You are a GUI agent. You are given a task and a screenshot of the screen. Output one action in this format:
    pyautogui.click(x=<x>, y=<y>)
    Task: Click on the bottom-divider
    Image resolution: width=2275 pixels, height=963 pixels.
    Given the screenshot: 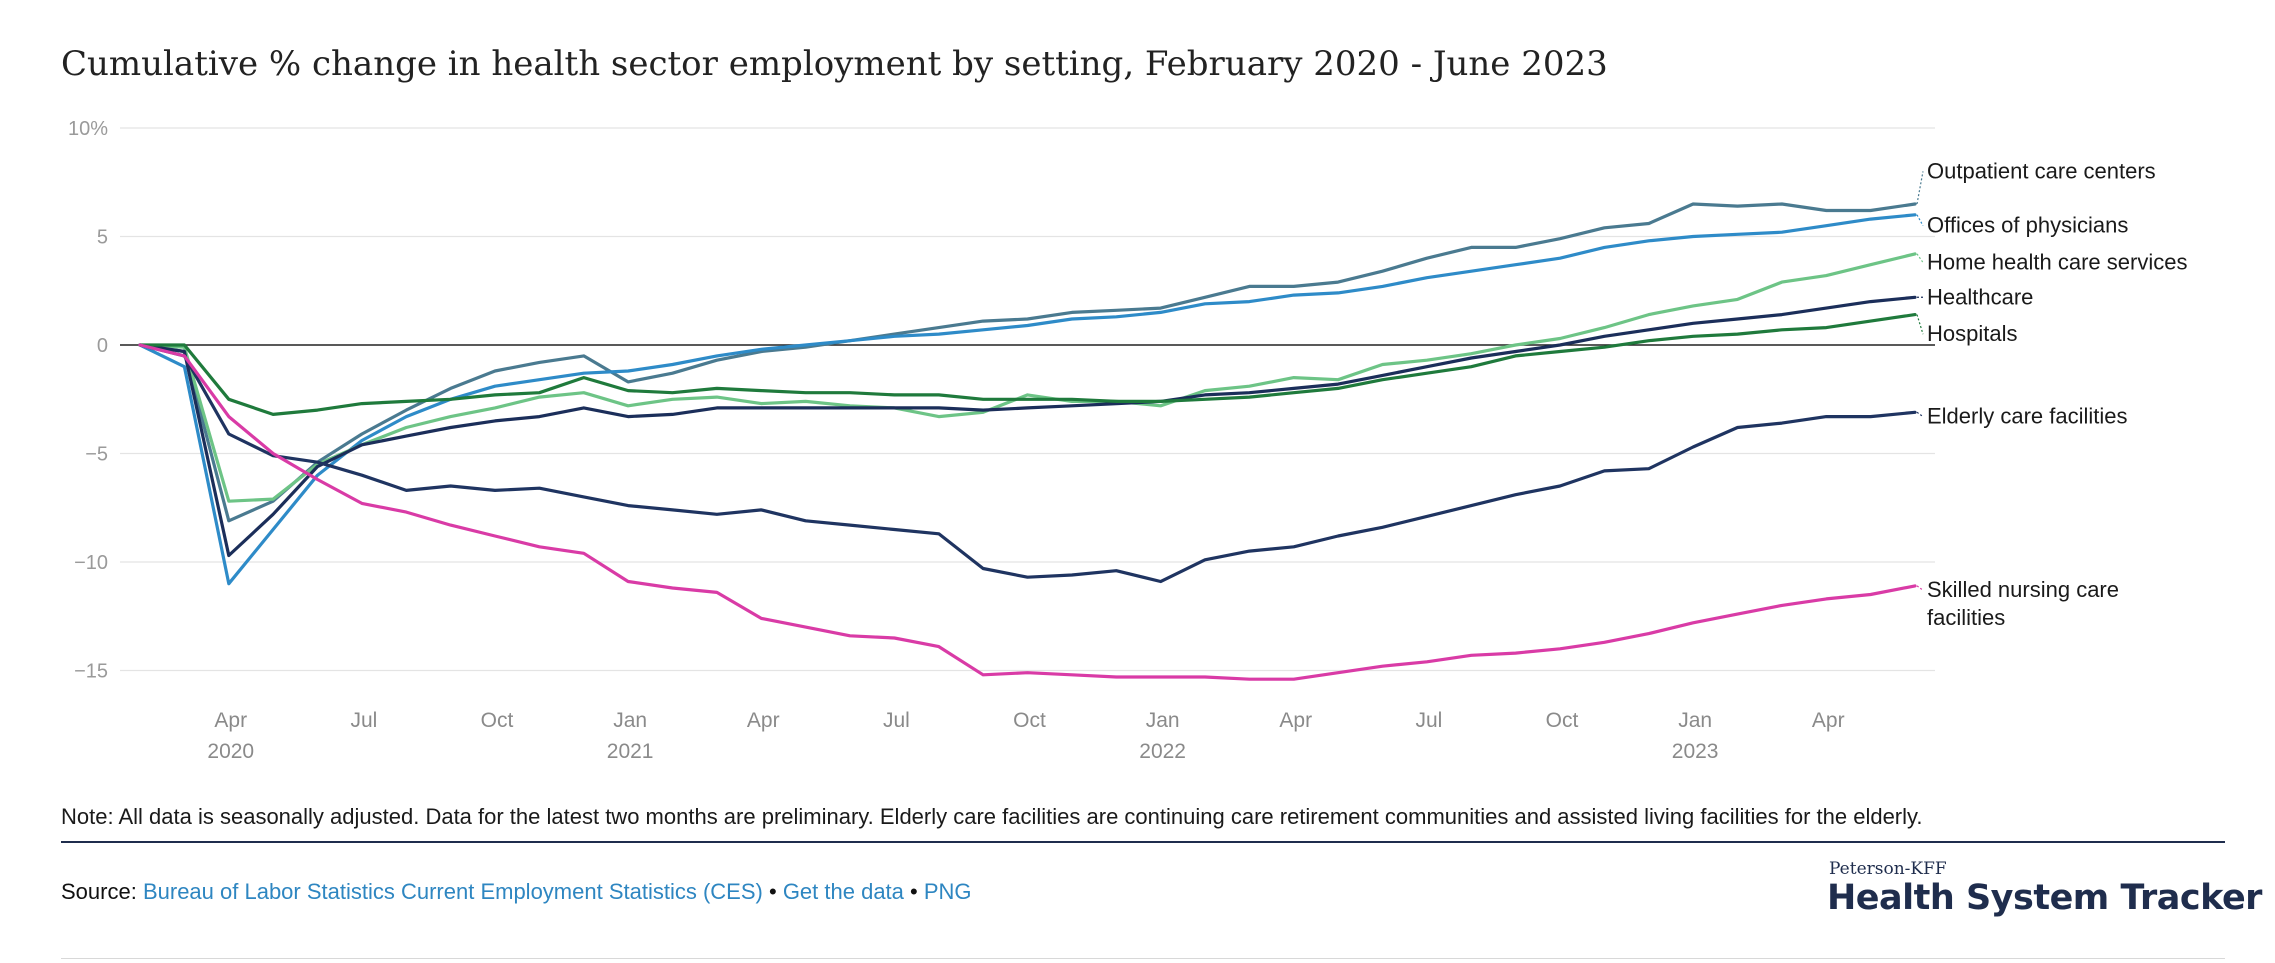 What is the action you would take?
    pyautogui.click(x=1143, y=958)
    